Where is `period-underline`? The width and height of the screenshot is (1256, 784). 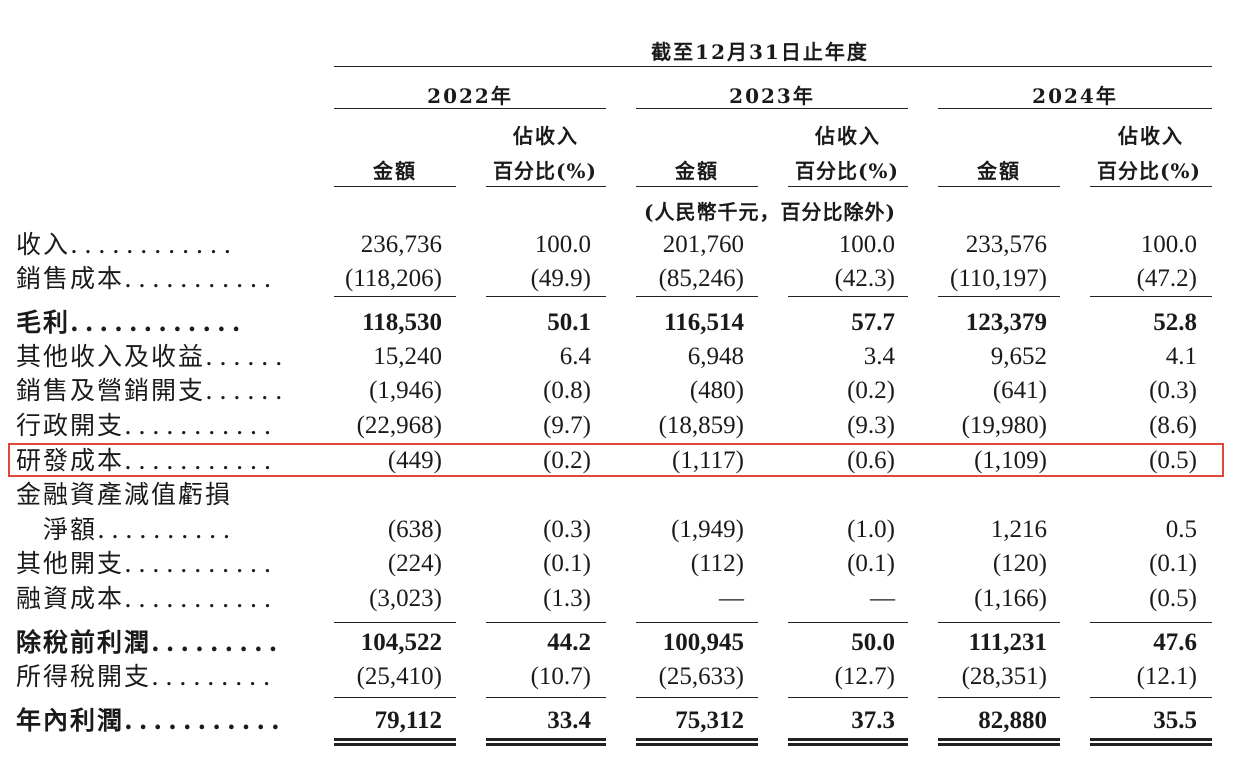
period-underline is located at coordinates (773, 66).